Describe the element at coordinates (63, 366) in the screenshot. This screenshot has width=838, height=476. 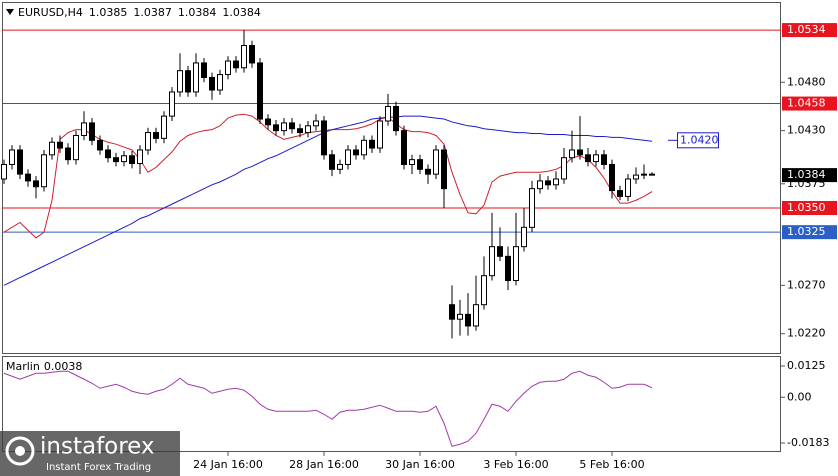
I see `indicator-title-part: 0.0038` at that location.